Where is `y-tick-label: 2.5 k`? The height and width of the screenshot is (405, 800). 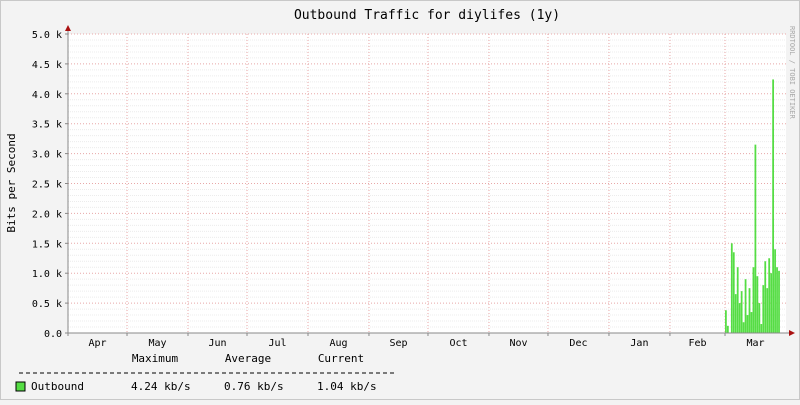
y-tick-label: 2.5 k is located at coordinates (47, 185).